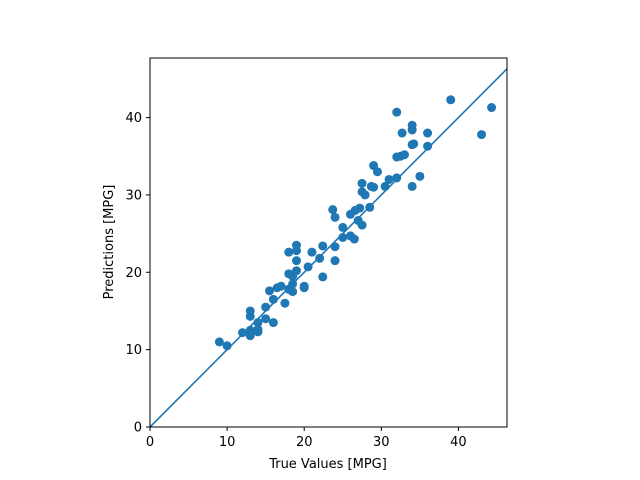 Image resolution: width=640 pixels, height=480 pixels. What do you see at coordinates (109, 242) in the screenshot?
I see `y-axis-label: Predictions [MPG]` at bounding box center [109, 242].